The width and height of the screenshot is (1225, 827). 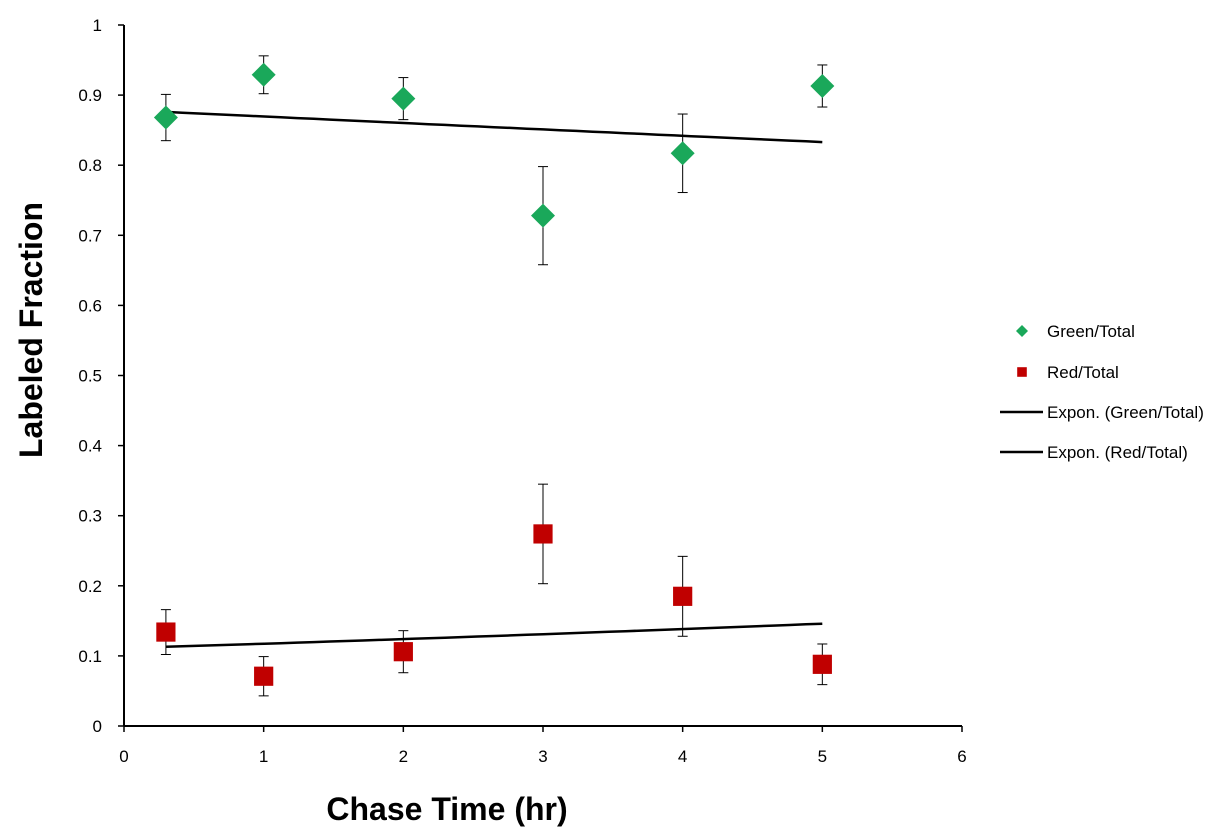 I want to click on x-tick-label: 1, so click(x=263, y=756).